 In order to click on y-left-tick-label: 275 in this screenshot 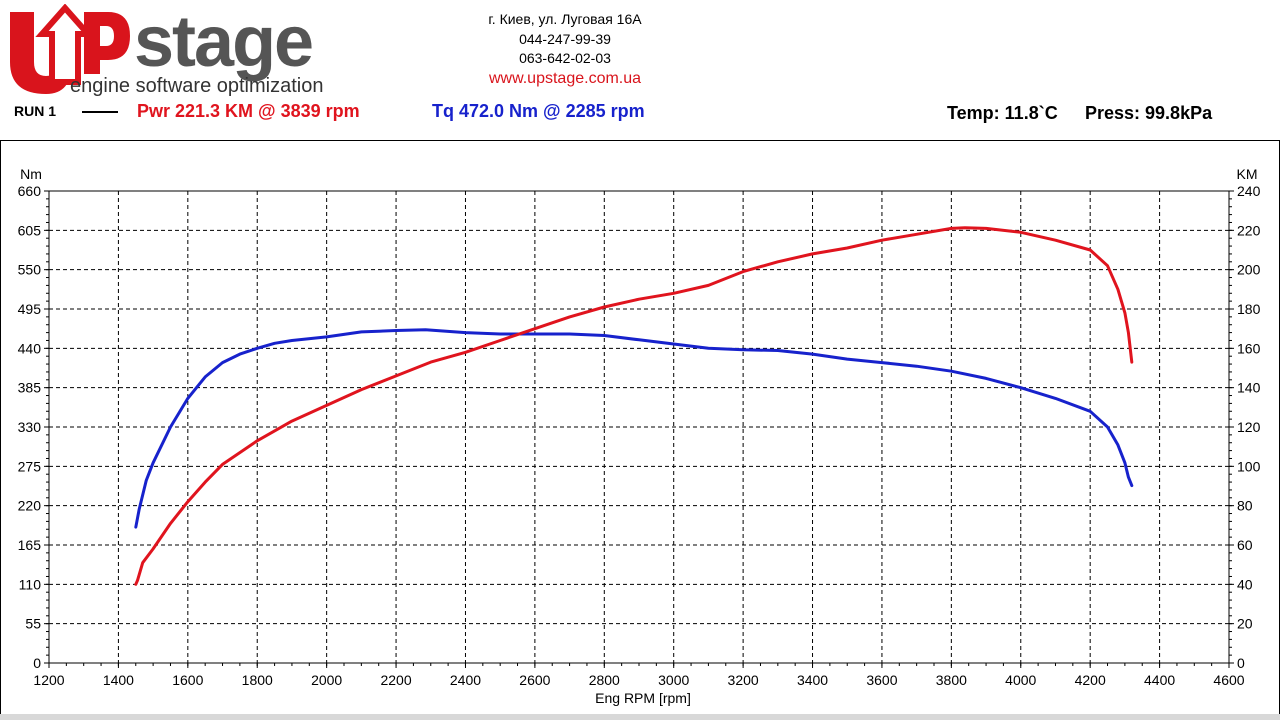, I will do `click(30, 466)`.